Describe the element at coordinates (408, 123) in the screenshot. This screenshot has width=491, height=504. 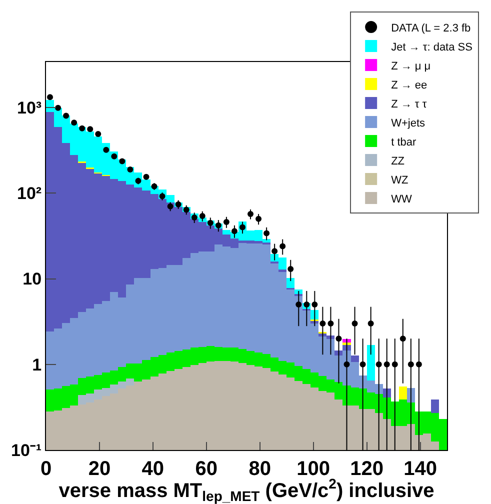
I see `legend-label: W+jets` at that location.